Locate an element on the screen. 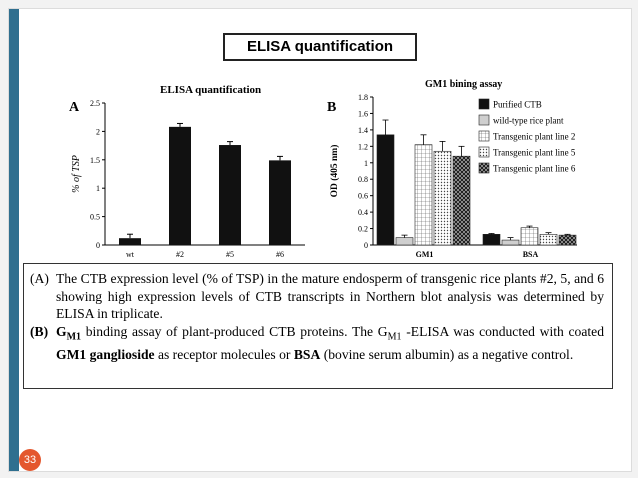 Image resolution: width=638 pixels, height=478 pixels. panel-b-legend-label: Transgenic plant line 6 is located at coordinates (534, 169).